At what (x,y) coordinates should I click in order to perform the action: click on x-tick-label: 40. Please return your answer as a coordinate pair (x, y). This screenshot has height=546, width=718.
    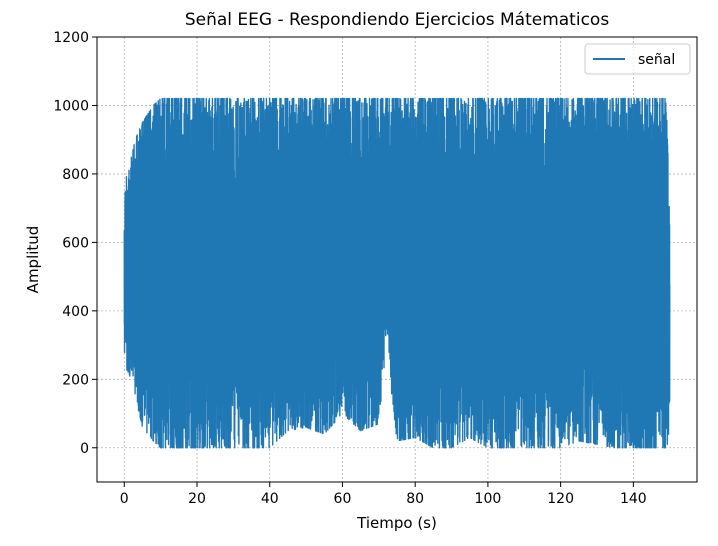
    Looking at the image, I should click on (270, 499).